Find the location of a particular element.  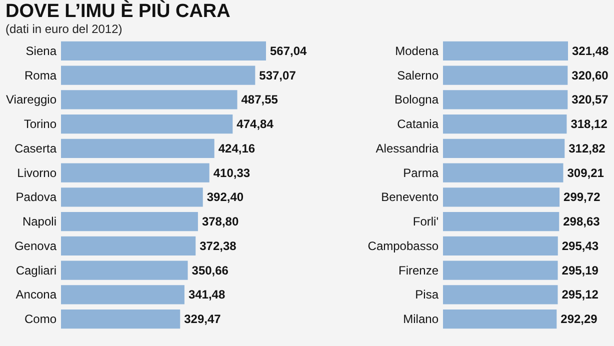

y-tick-label: Salerno is located at coordinates (418, 75).